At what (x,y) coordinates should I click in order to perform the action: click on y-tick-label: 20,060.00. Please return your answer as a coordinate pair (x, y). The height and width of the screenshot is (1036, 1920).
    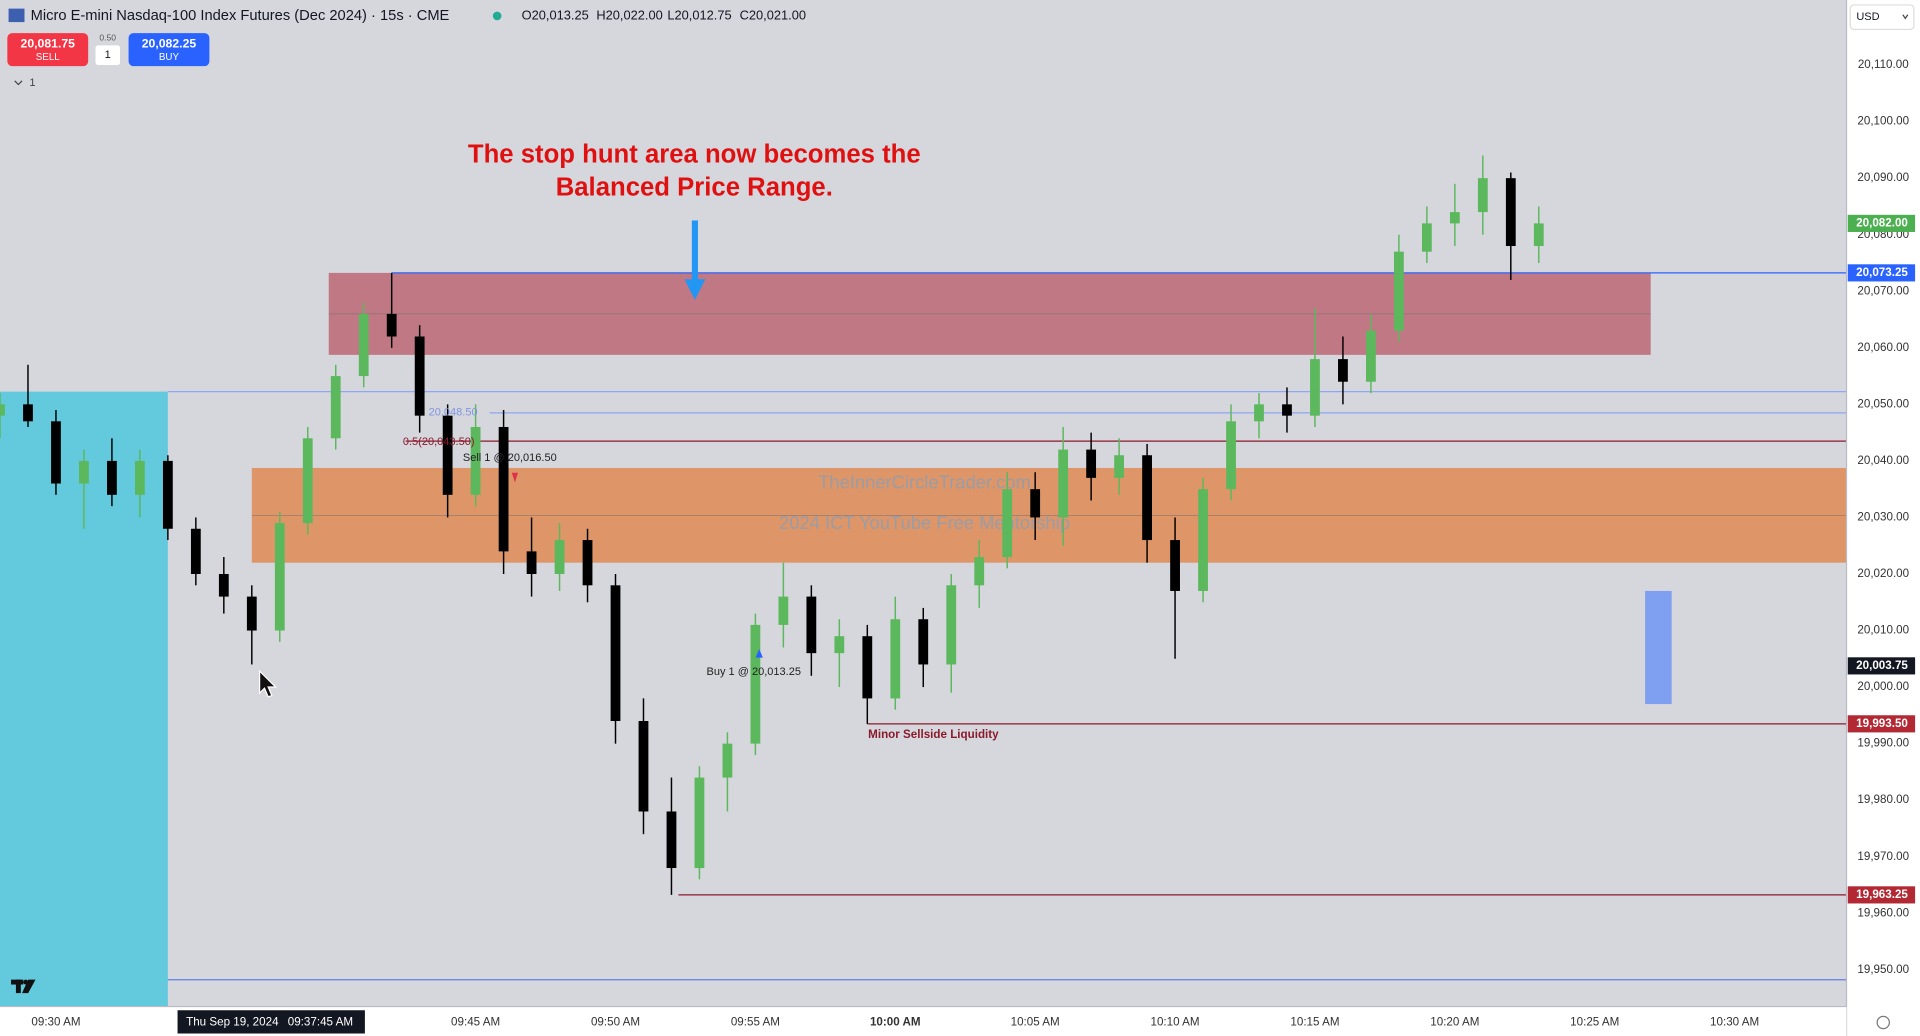
    Looking at the image, I should click on (1883, 347).